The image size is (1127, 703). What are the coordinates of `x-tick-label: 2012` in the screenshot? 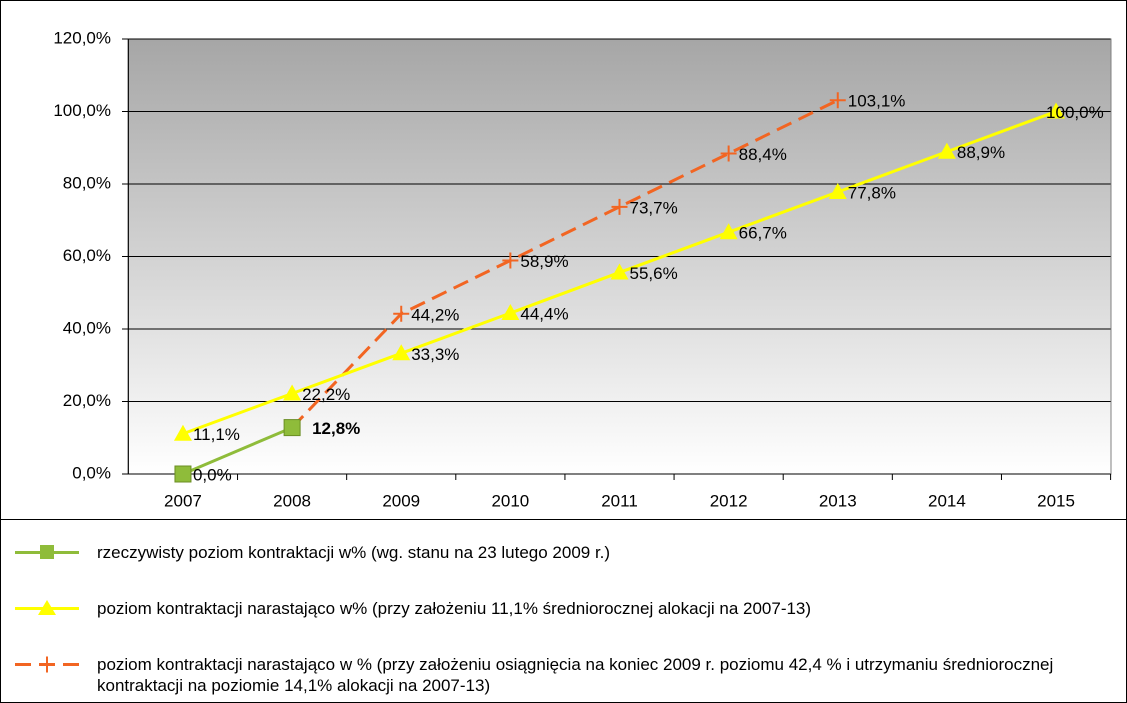 It's located at (729, 500).